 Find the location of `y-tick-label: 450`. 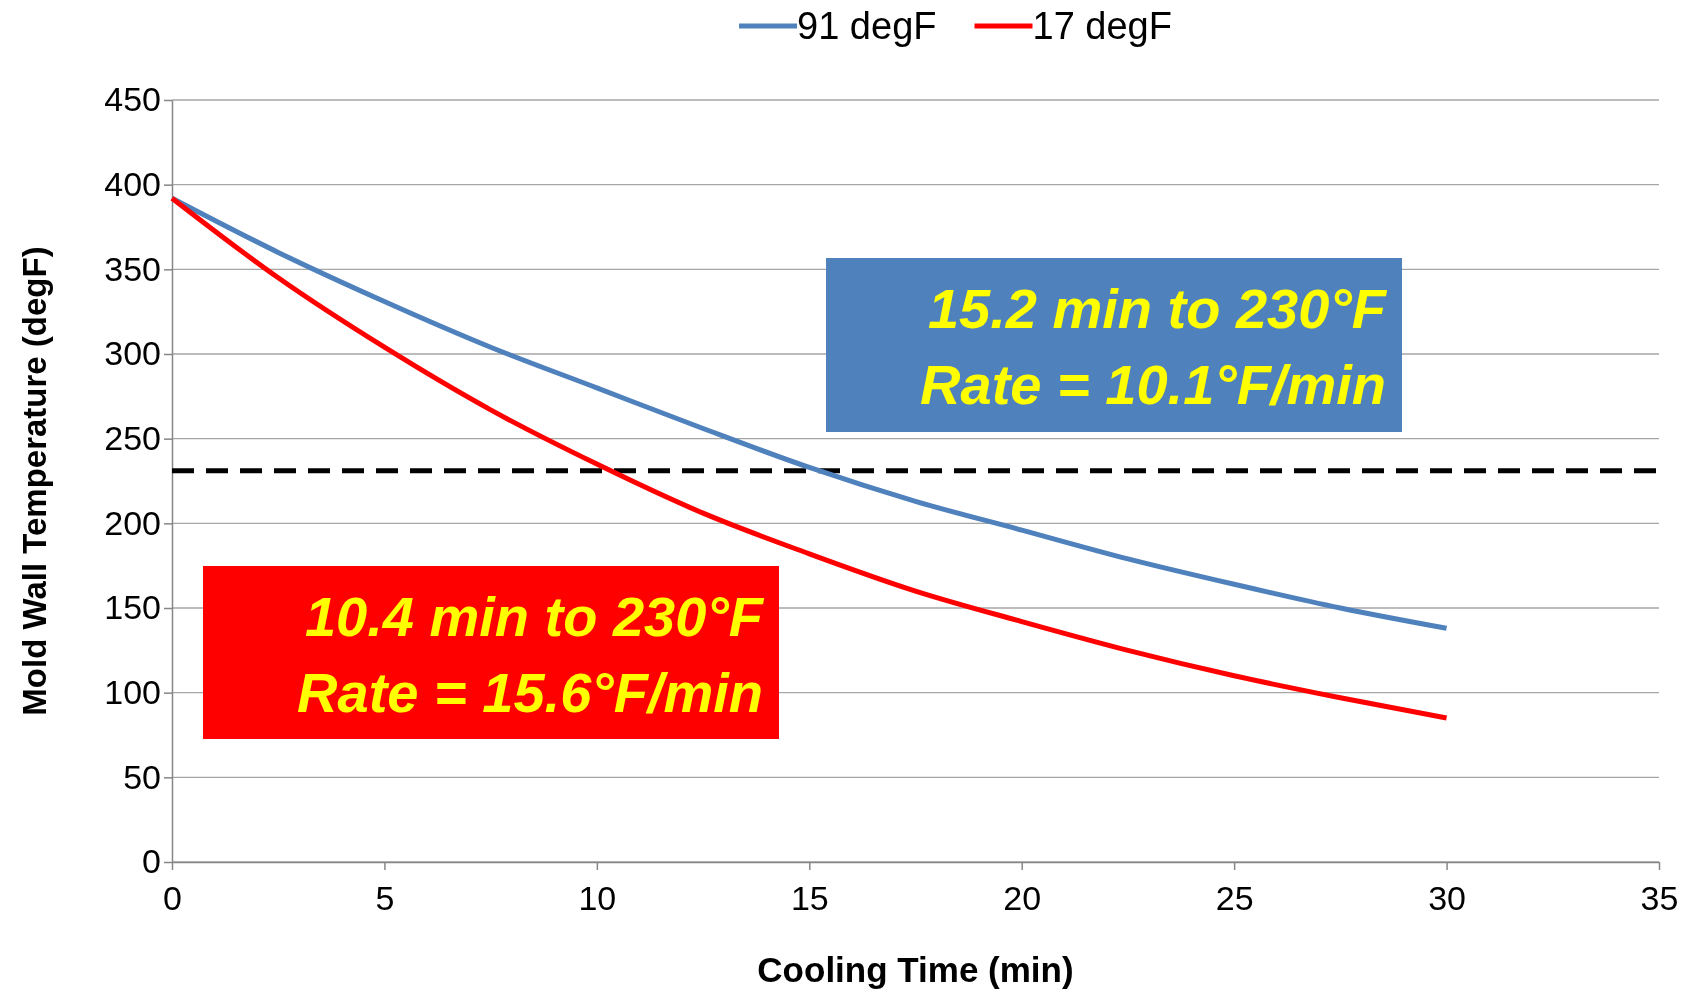

y-tick-label: 450 is located at coordinates (132, 99).